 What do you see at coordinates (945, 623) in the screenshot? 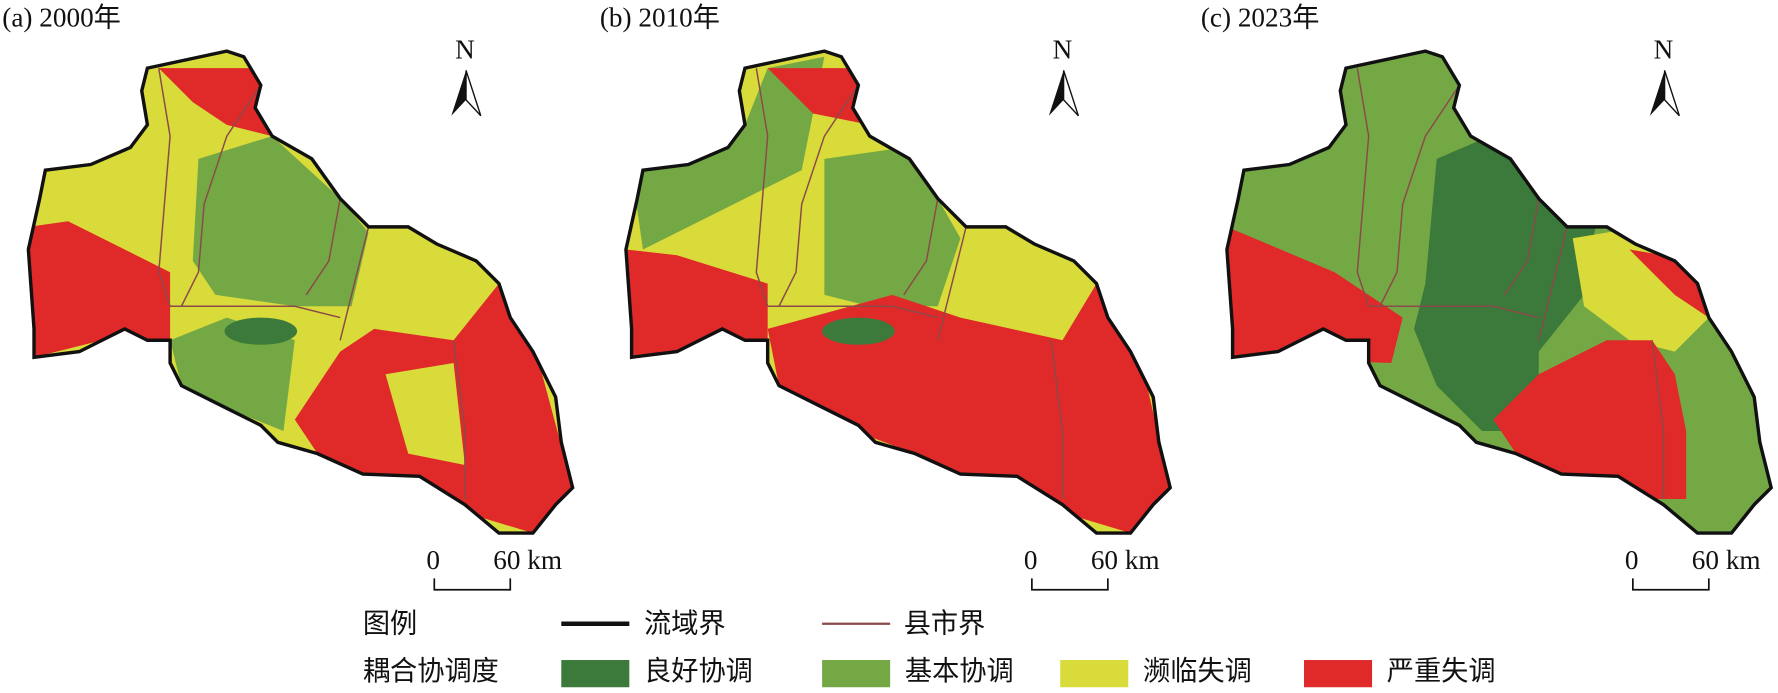
I see `legend-label: 县市界` at bounding box center [945, 623].